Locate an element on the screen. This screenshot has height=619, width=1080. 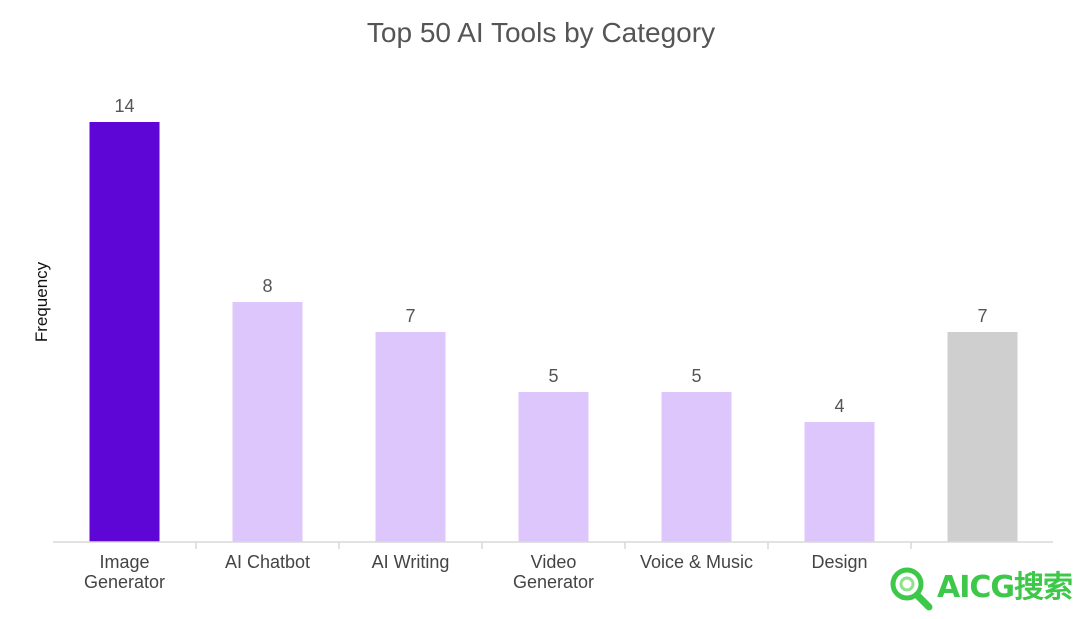
value-label-2: 7 is located at coordinates (410, 316).